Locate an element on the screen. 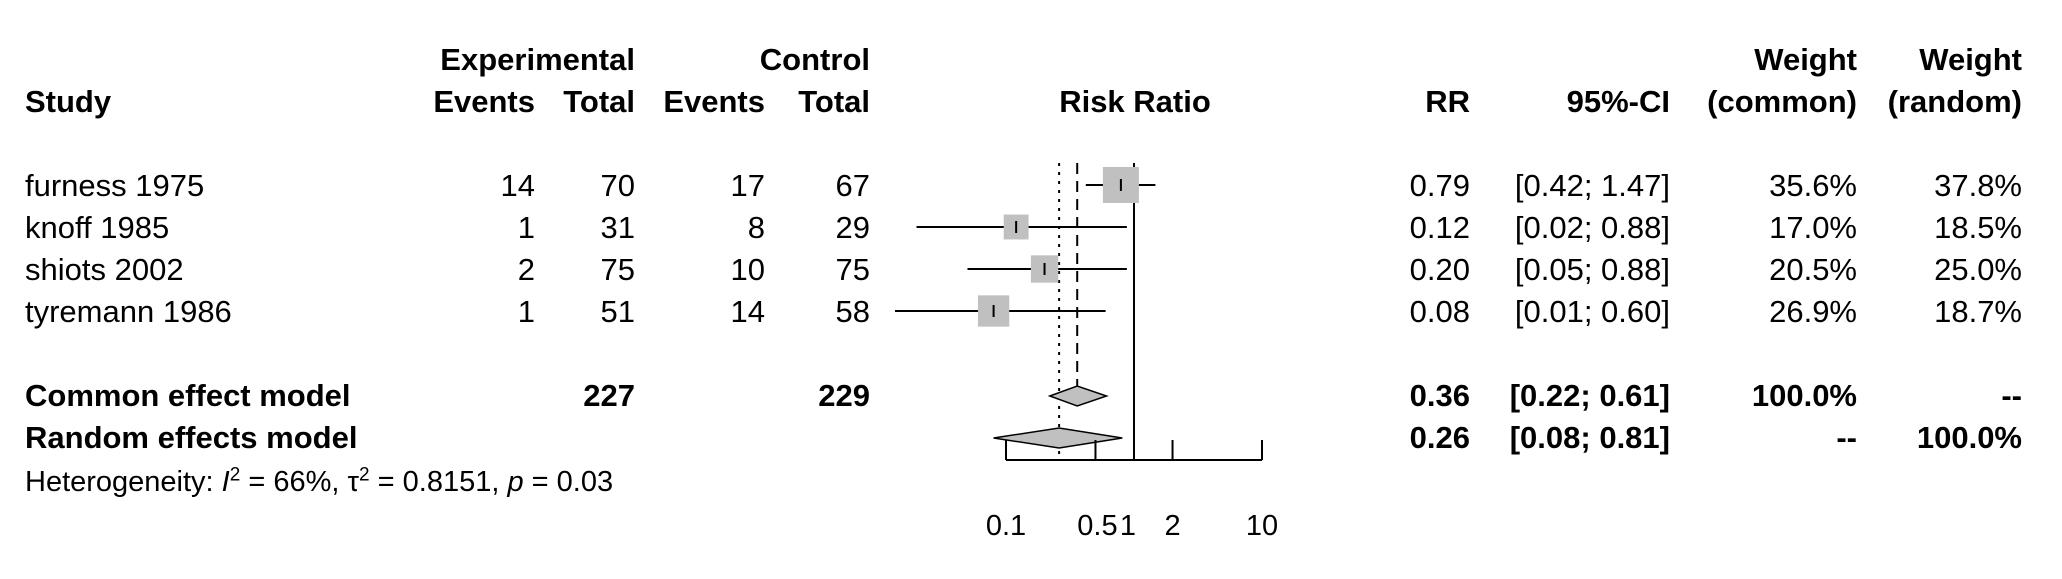 The height and width of the screenshot is (579, 2062). ci-value: [0.01; 0.60] is located at coordinates (1592, 311).